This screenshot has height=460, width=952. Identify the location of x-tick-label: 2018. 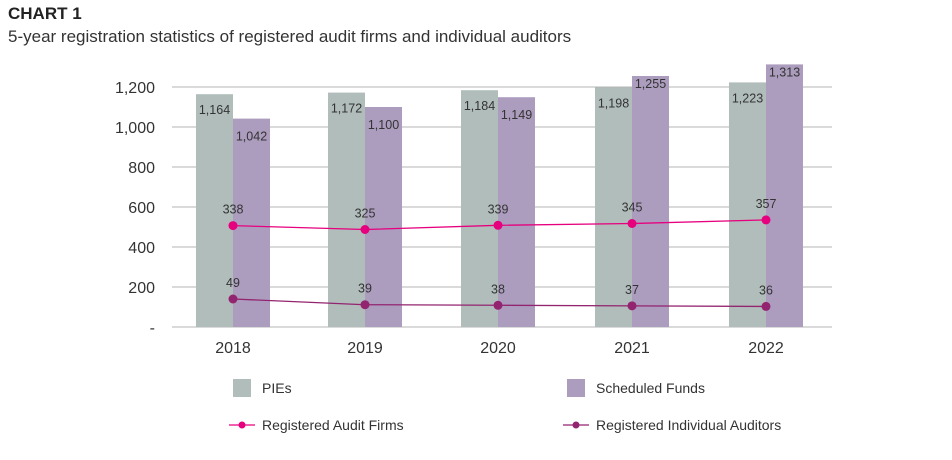
(233, 348).